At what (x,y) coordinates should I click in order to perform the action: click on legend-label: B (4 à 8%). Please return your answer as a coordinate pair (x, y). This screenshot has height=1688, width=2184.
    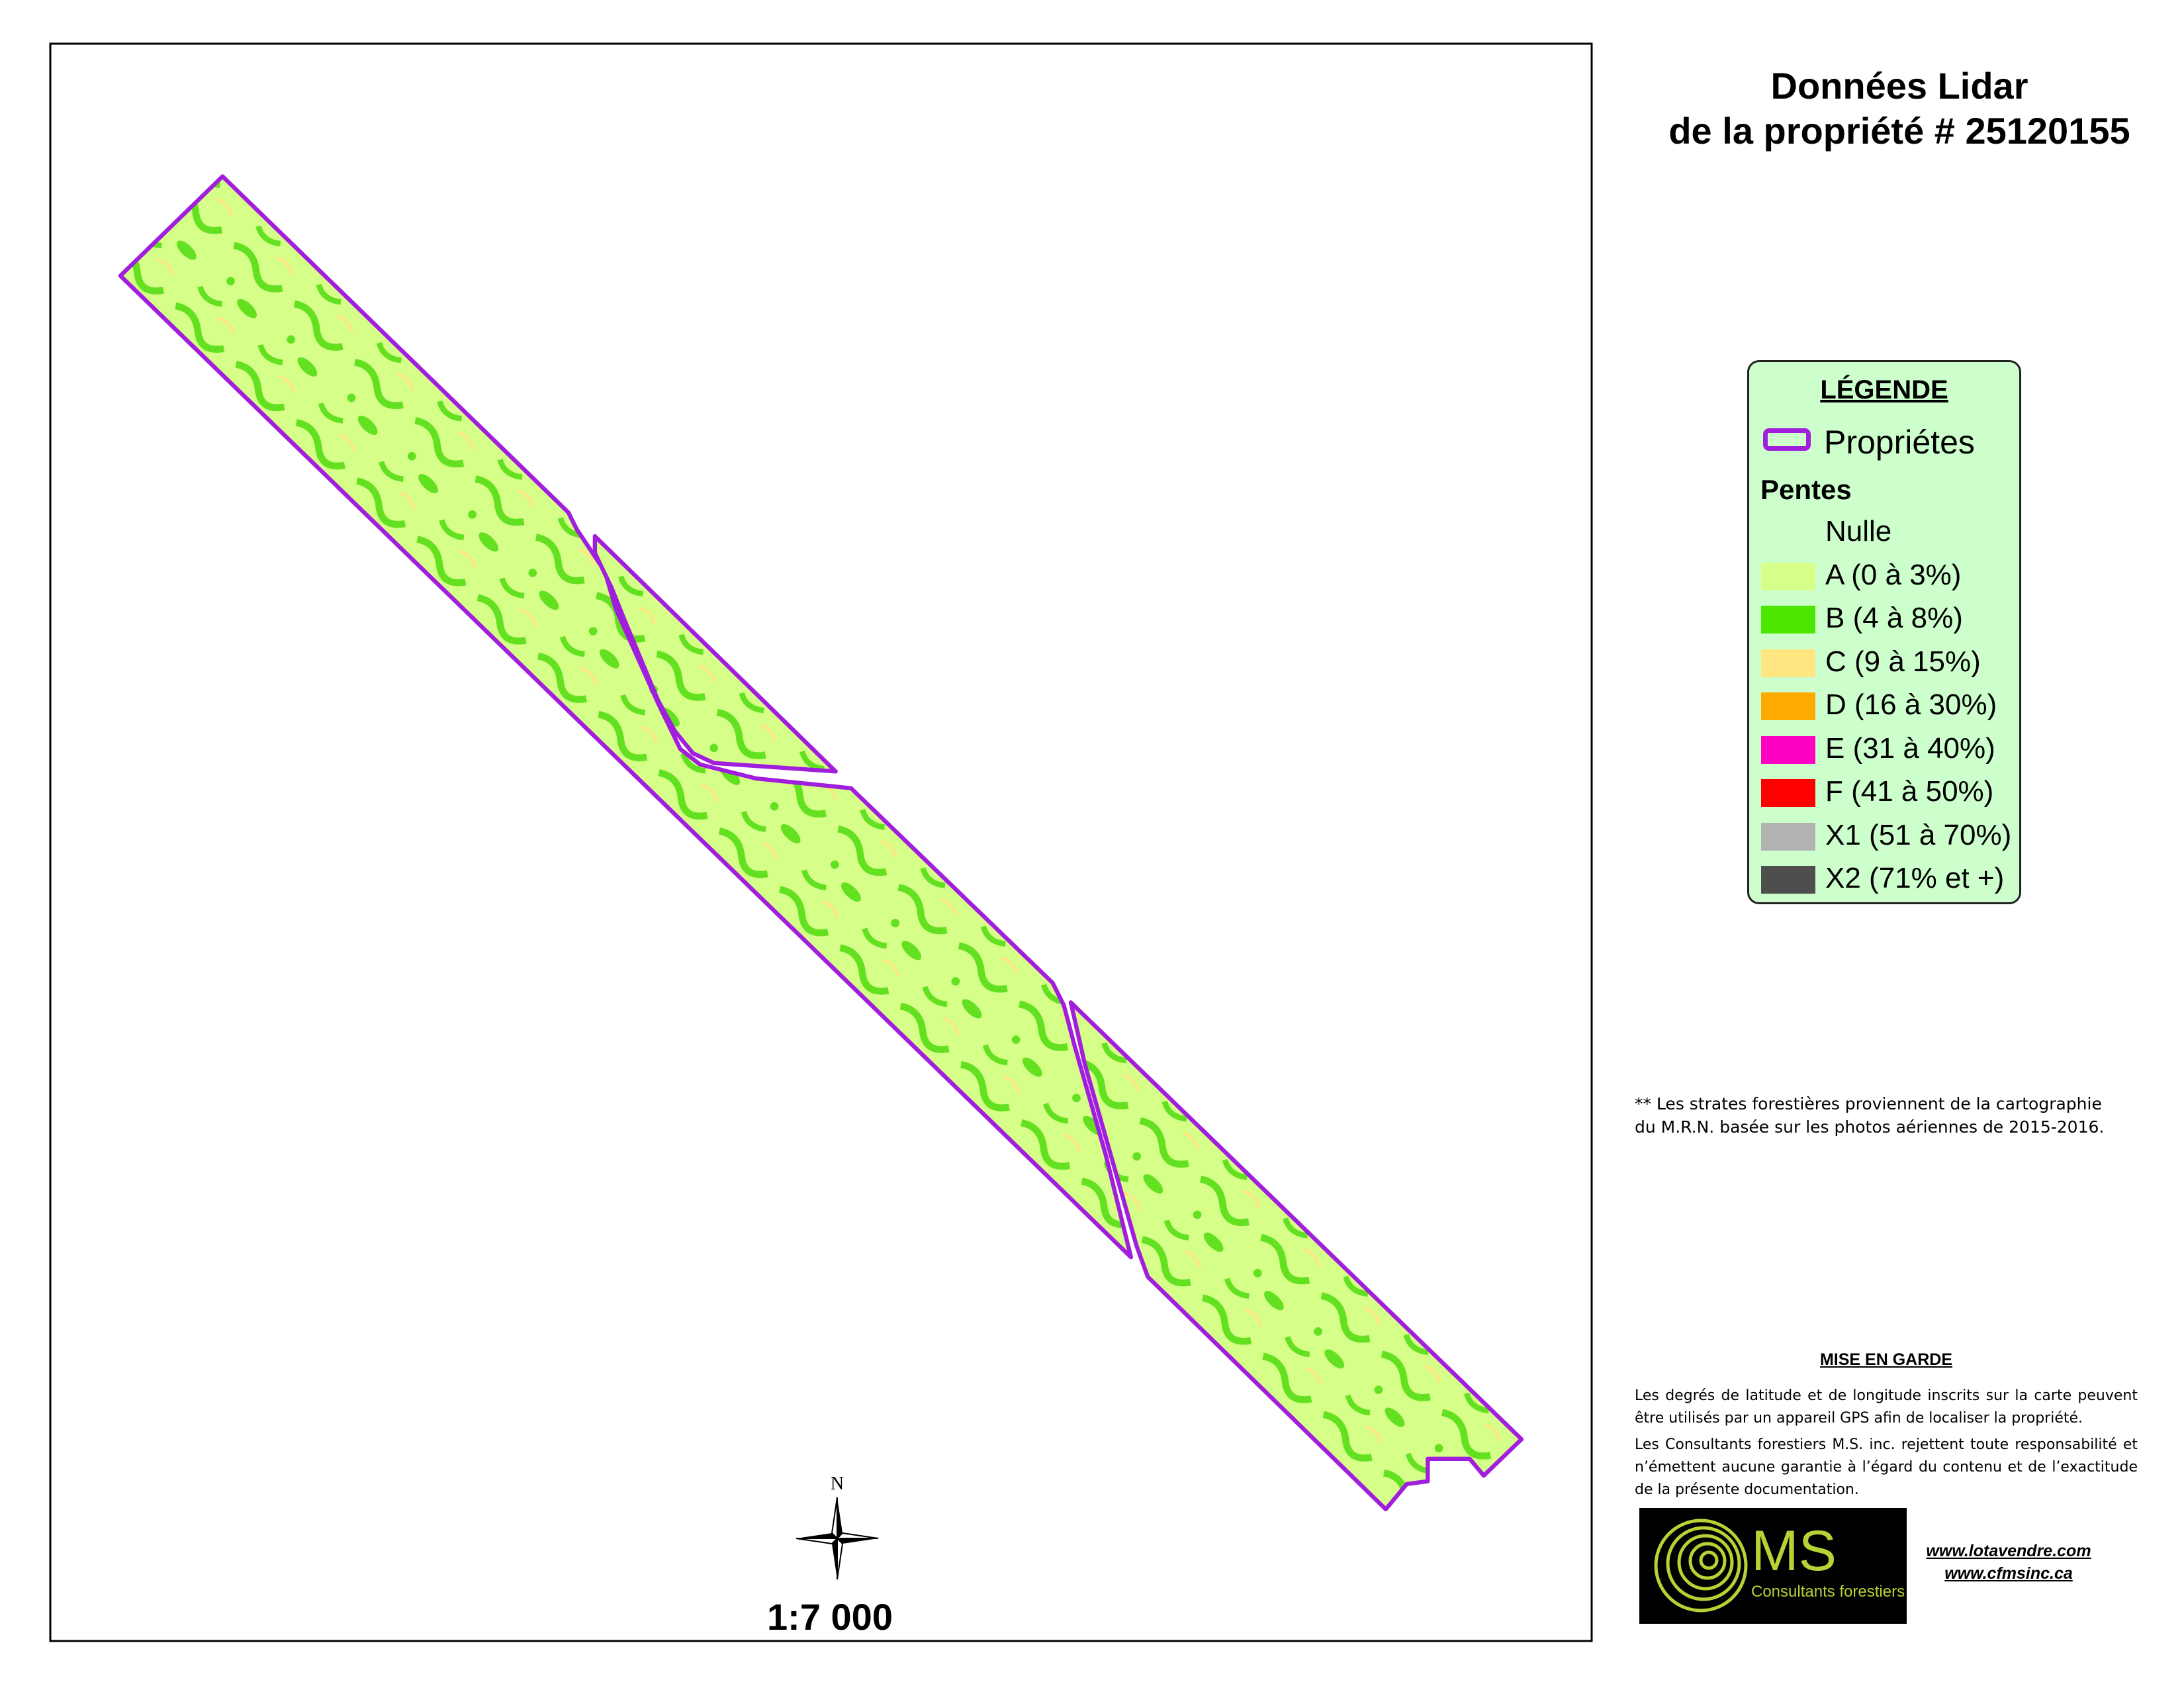
    Looking at the image, I should click on (1894, 618).